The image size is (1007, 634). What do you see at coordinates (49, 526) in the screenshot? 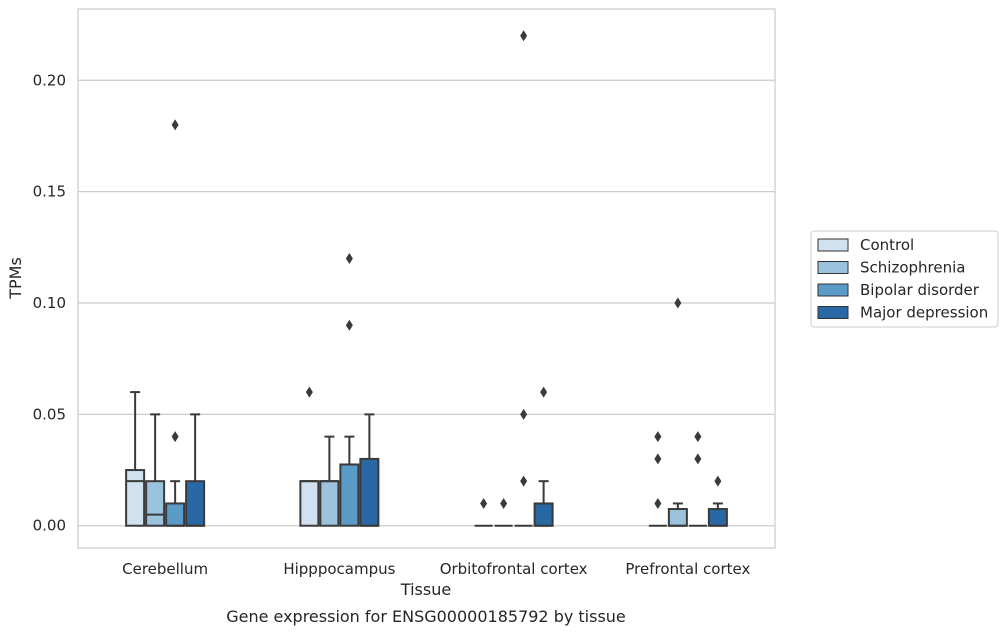
I see `y-tick-label: 0.00` at bounding box center [49, 526].